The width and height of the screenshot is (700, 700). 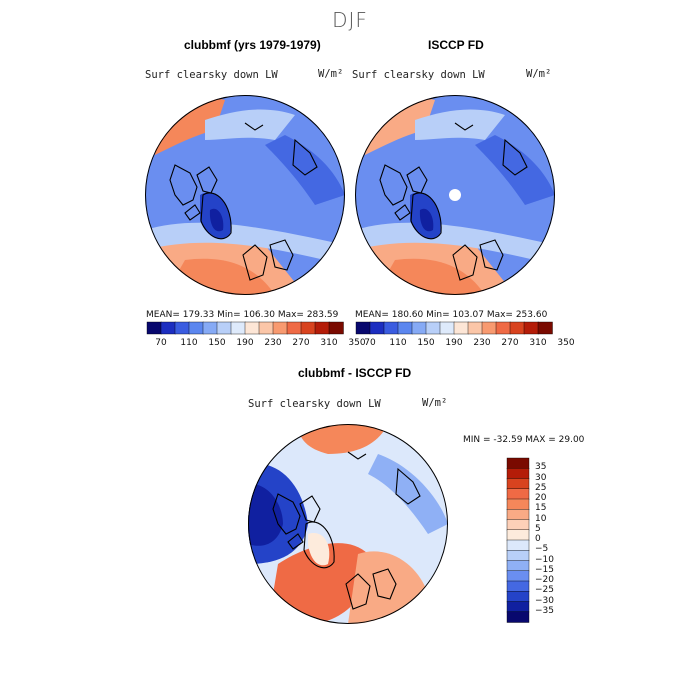 What do you see at coordinates (426, 343) in the screenshot?
I see `colorbar-tick-label: 150` at bounding box center [426, 343].